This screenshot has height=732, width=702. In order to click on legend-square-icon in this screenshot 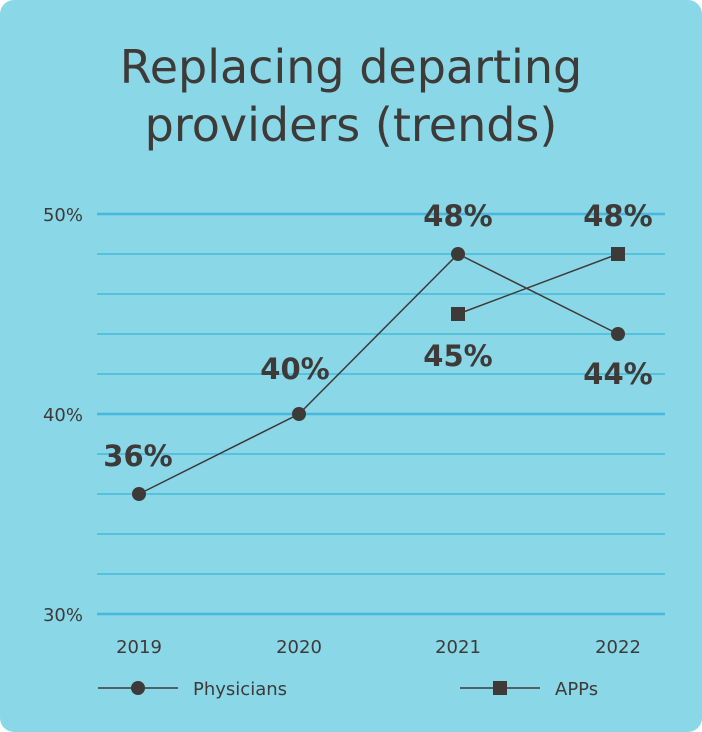, I will do `click(500, 688)`.